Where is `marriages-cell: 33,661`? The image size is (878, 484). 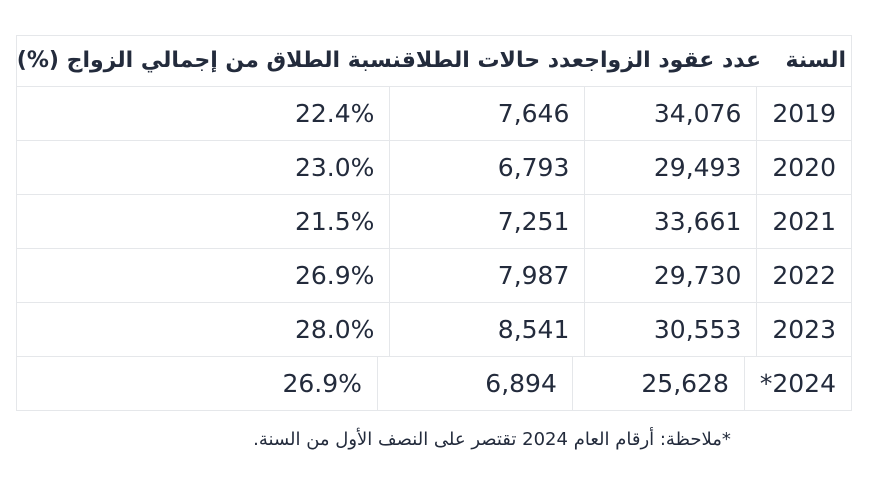
marriages-cell: 33,661 is located at coordinates (670, 221).